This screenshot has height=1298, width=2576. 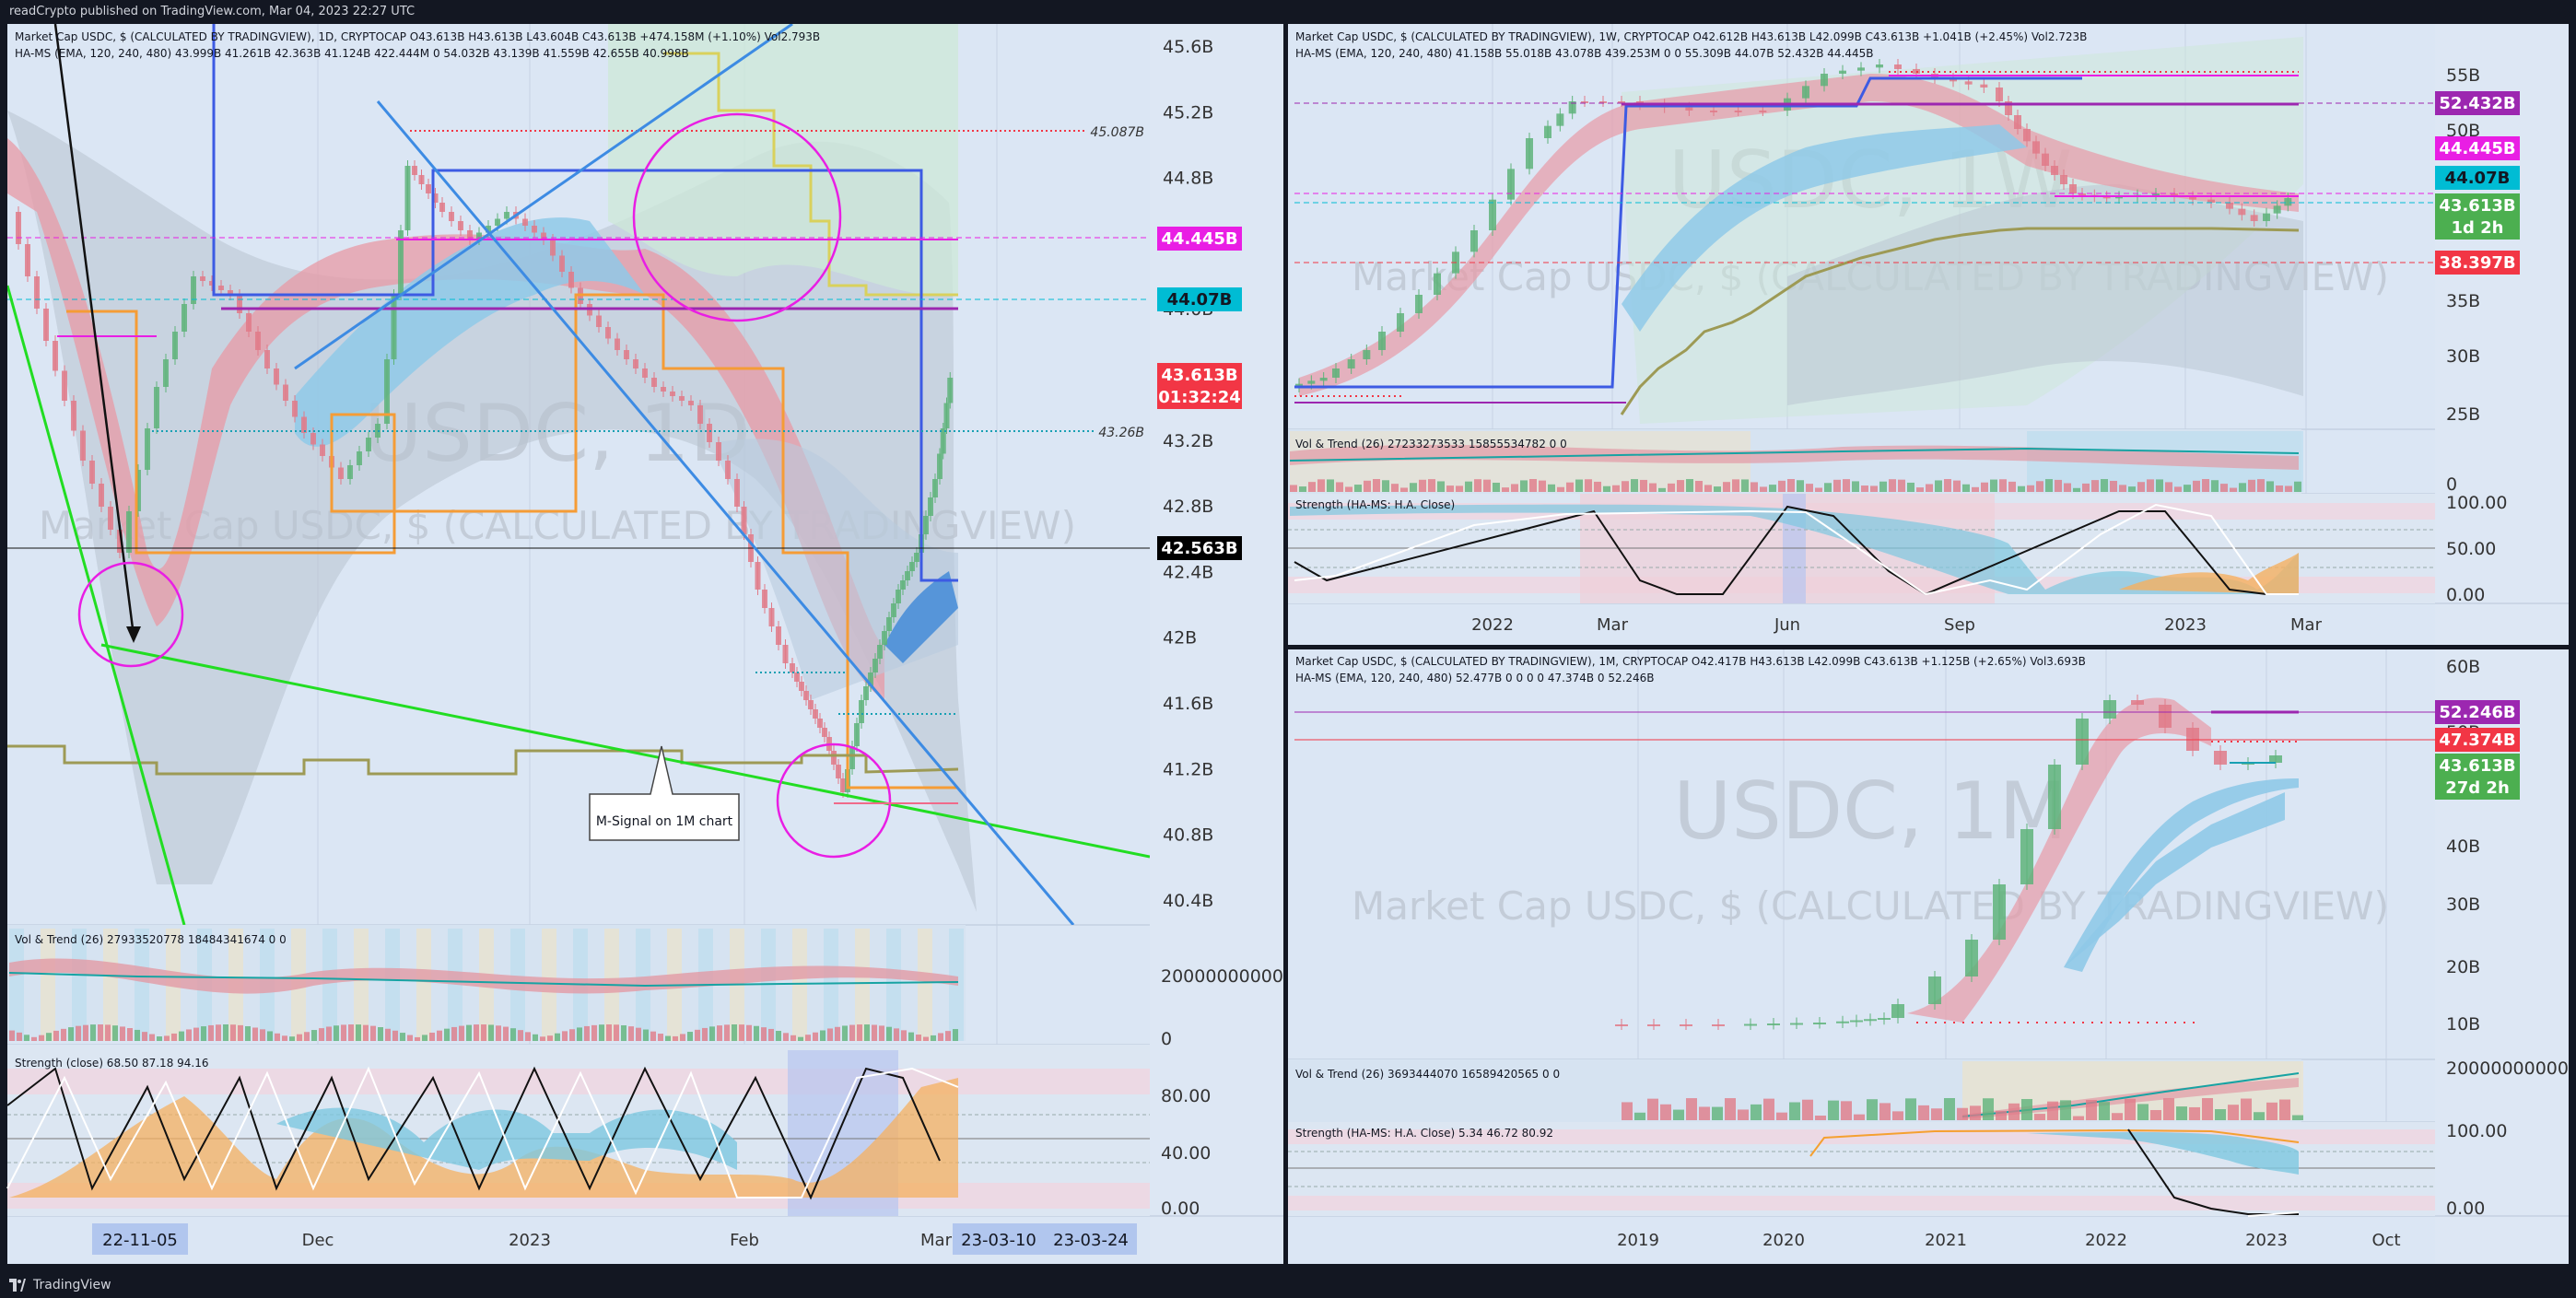 What do you see at coordinates (2008, 1240) in the screenshot?
I see `monthly-time-axis: 2019 2020 2021 2022 2023 Oct` at bounding box center [2008, 1240].